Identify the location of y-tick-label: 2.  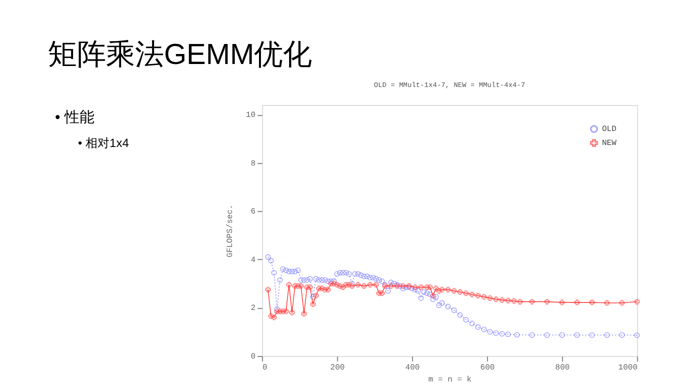
(253, 309).